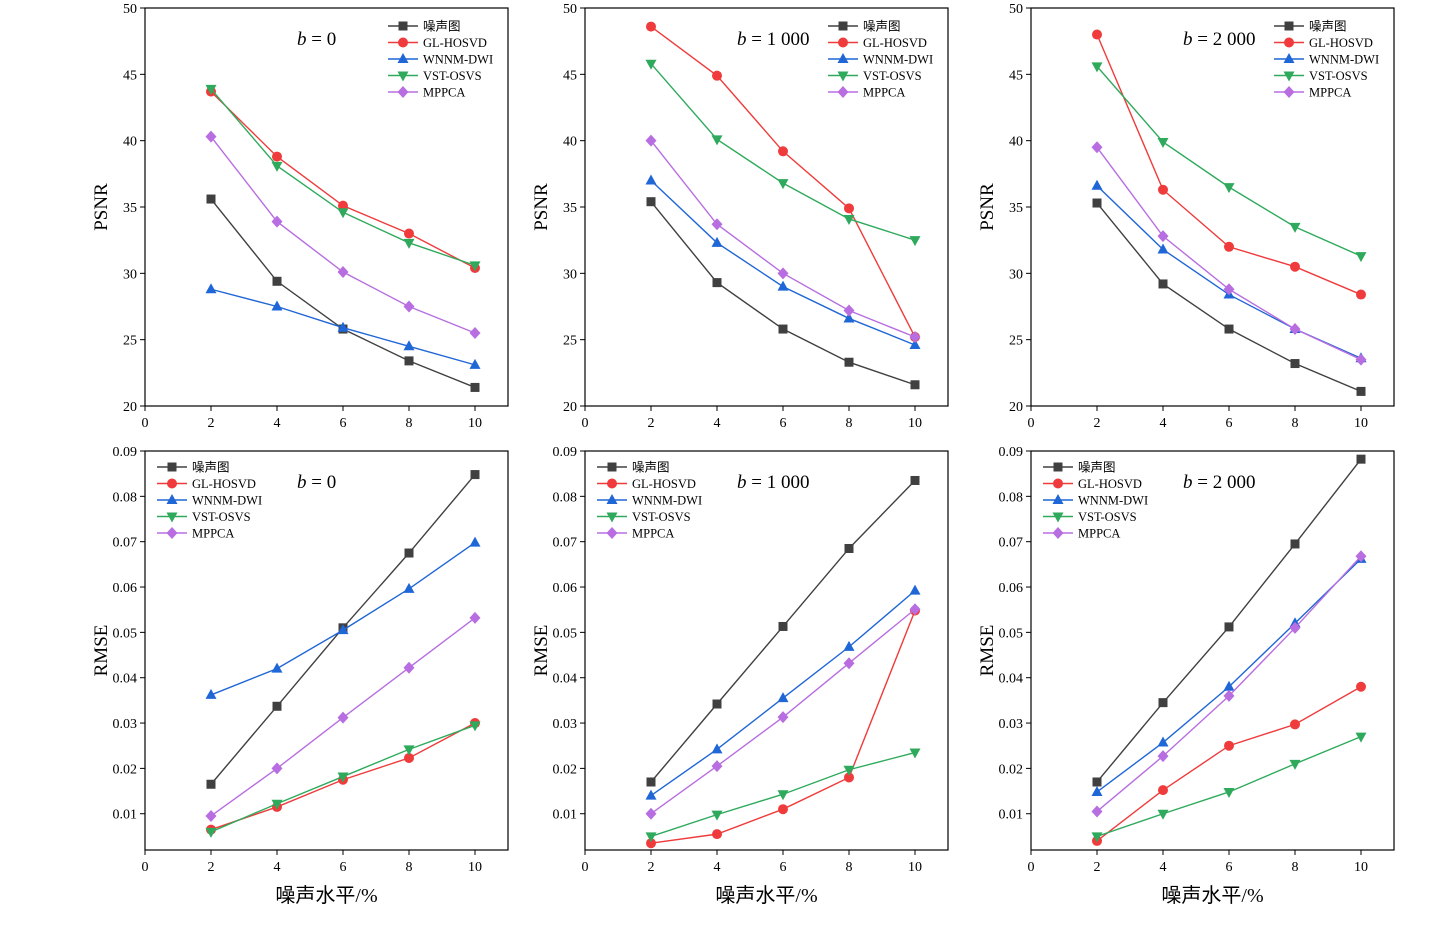 The width and height of the screenshot is (1443, 925). Describe the element at coordinates (570, 142) in the screenshot. I see `y-tick-label: 40` at that location.